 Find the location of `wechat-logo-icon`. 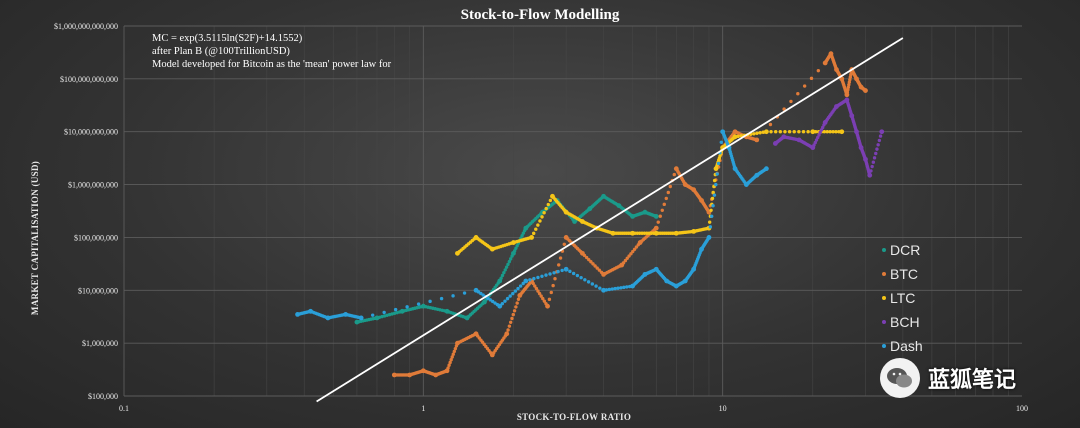

wechat-logo-icon is located at coordinates (900, 378).